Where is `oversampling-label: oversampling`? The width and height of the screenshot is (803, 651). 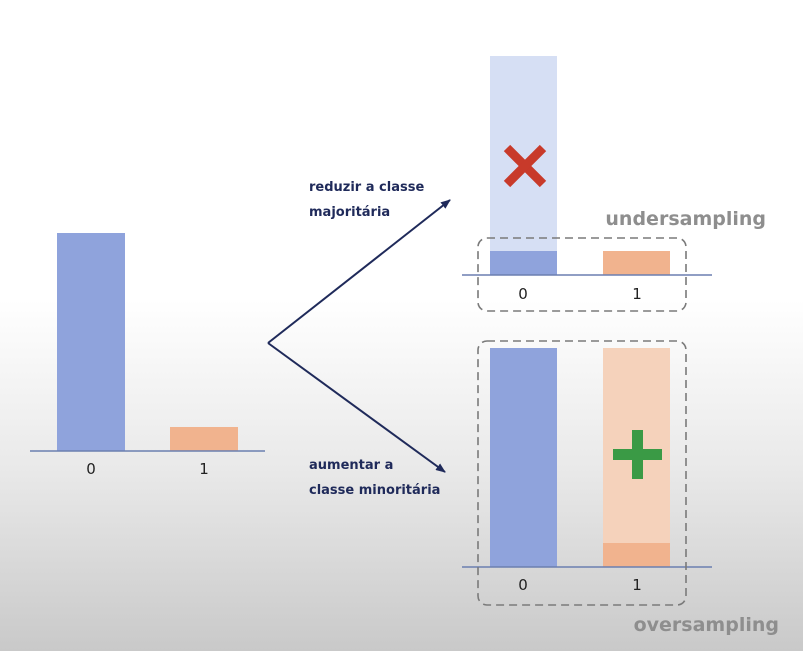 oversampling-label: oversampling is located at coordinates (706, 625).